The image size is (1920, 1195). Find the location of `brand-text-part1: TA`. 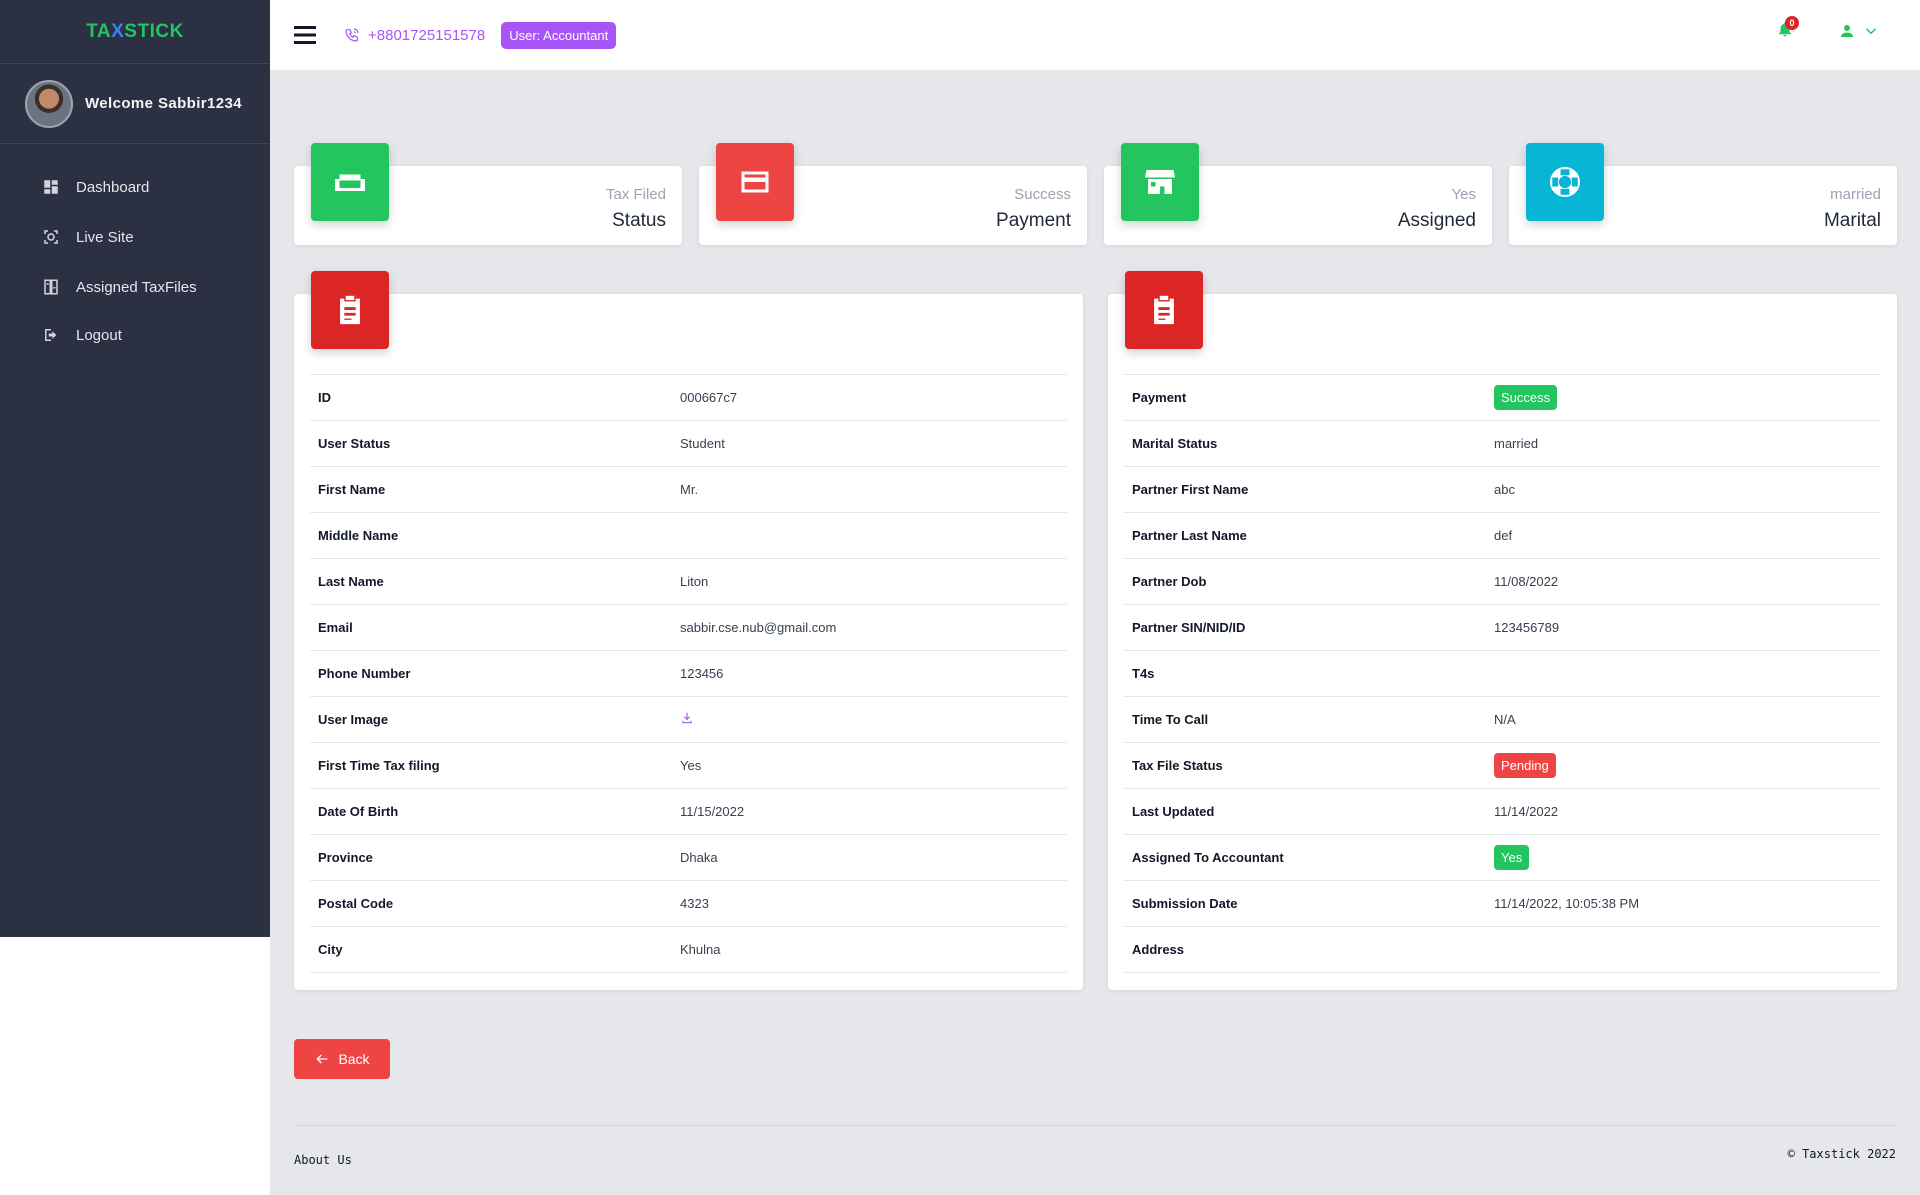

brand-text-part1: TA is located at coordinates (99, 31).